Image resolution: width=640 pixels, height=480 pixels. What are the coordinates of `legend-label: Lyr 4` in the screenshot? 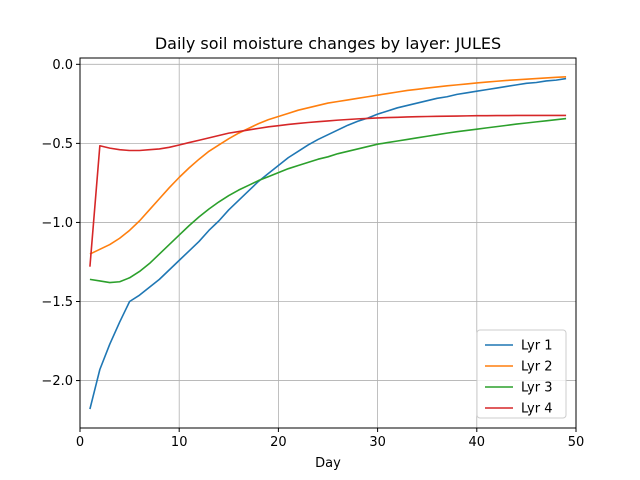 It's located at (537, 409).